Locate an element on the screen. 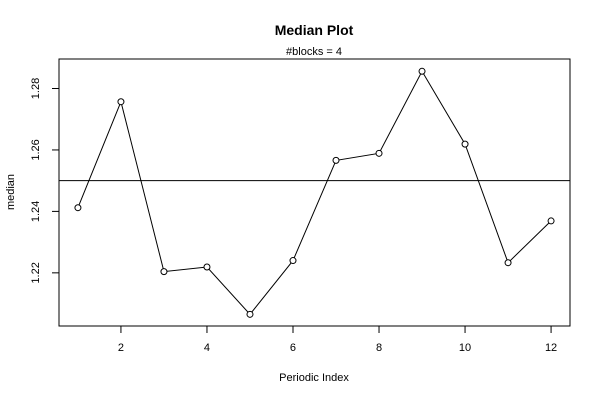  chart-subtitle: #blocks = 4 is located at coordinates (314, 52).